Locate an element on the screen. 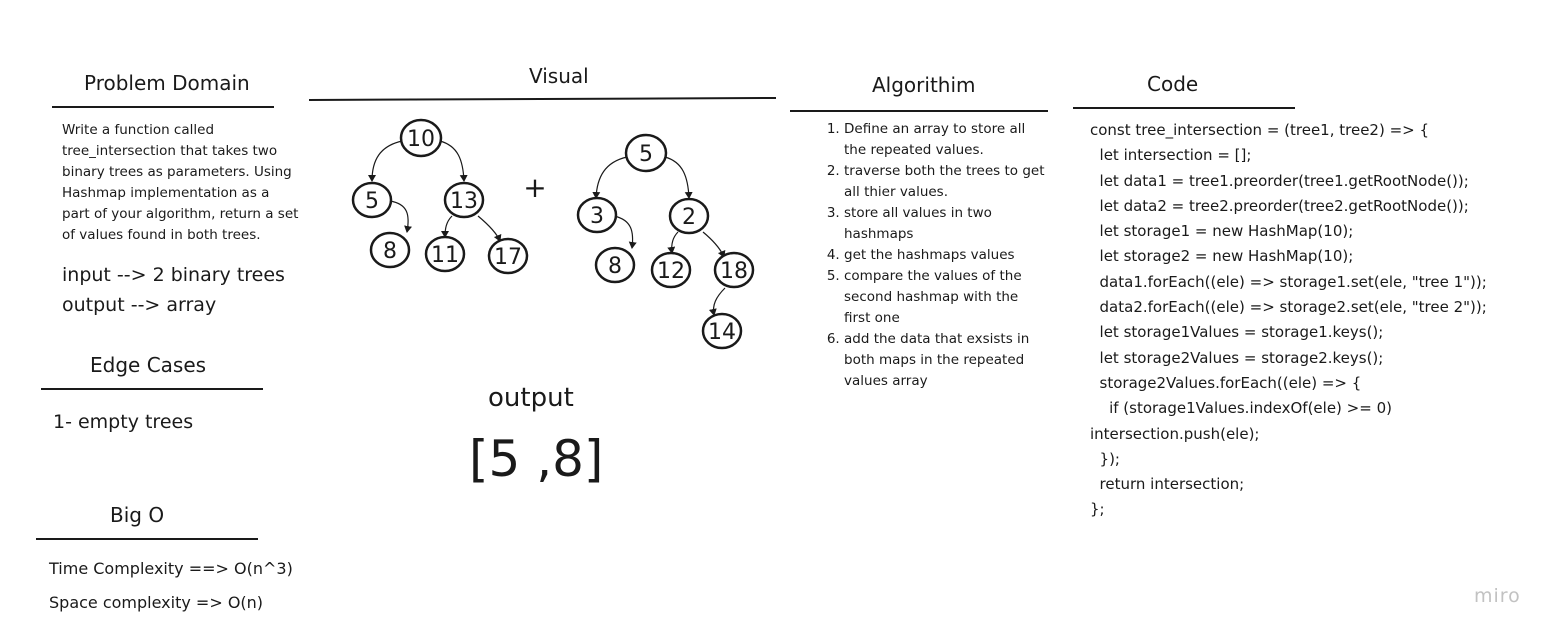 The width and height of the screenshot is (1560, 640). tree-node-label: 17 is located at coordinates (508, 257).